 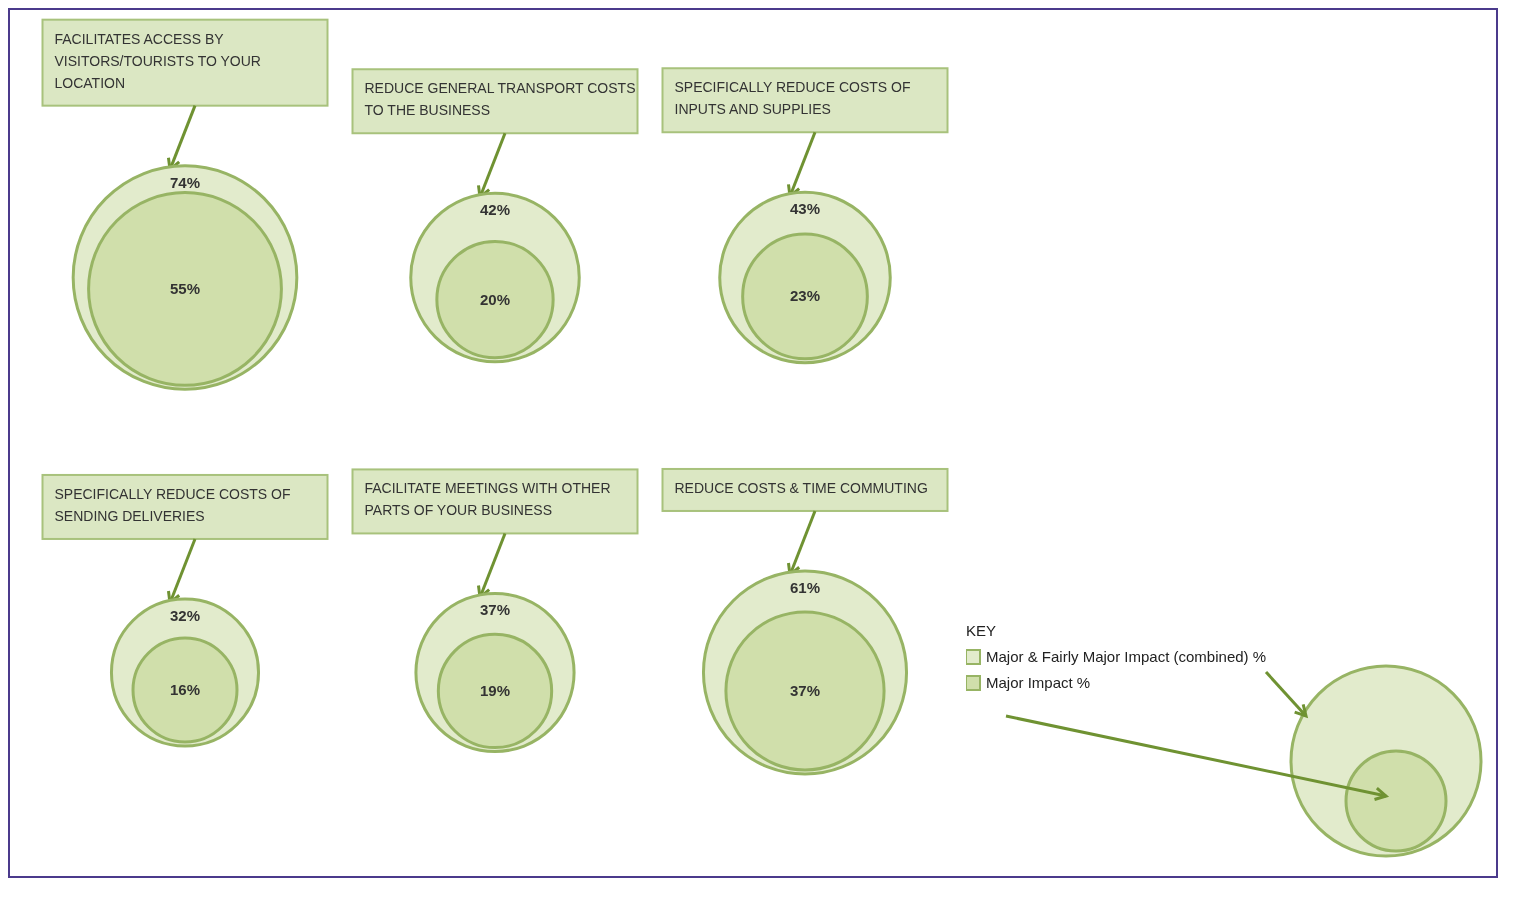 What do you see at coordinates (500, 99) in the screenshot?
I see `category-label: REDUCE GENERAL TRANSPORT COSTS TO THE BUSINESS` at bounding box center [500, 99].